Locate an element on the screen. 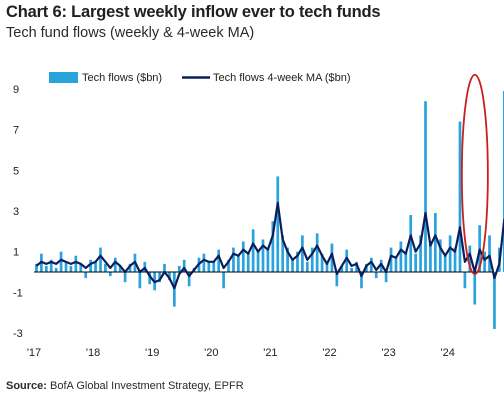 The height and width of the screenshot is (400, 504). y-axis-ticks: 9 7 5 3 1 -1 -3 is located at coordinates (18, 212).